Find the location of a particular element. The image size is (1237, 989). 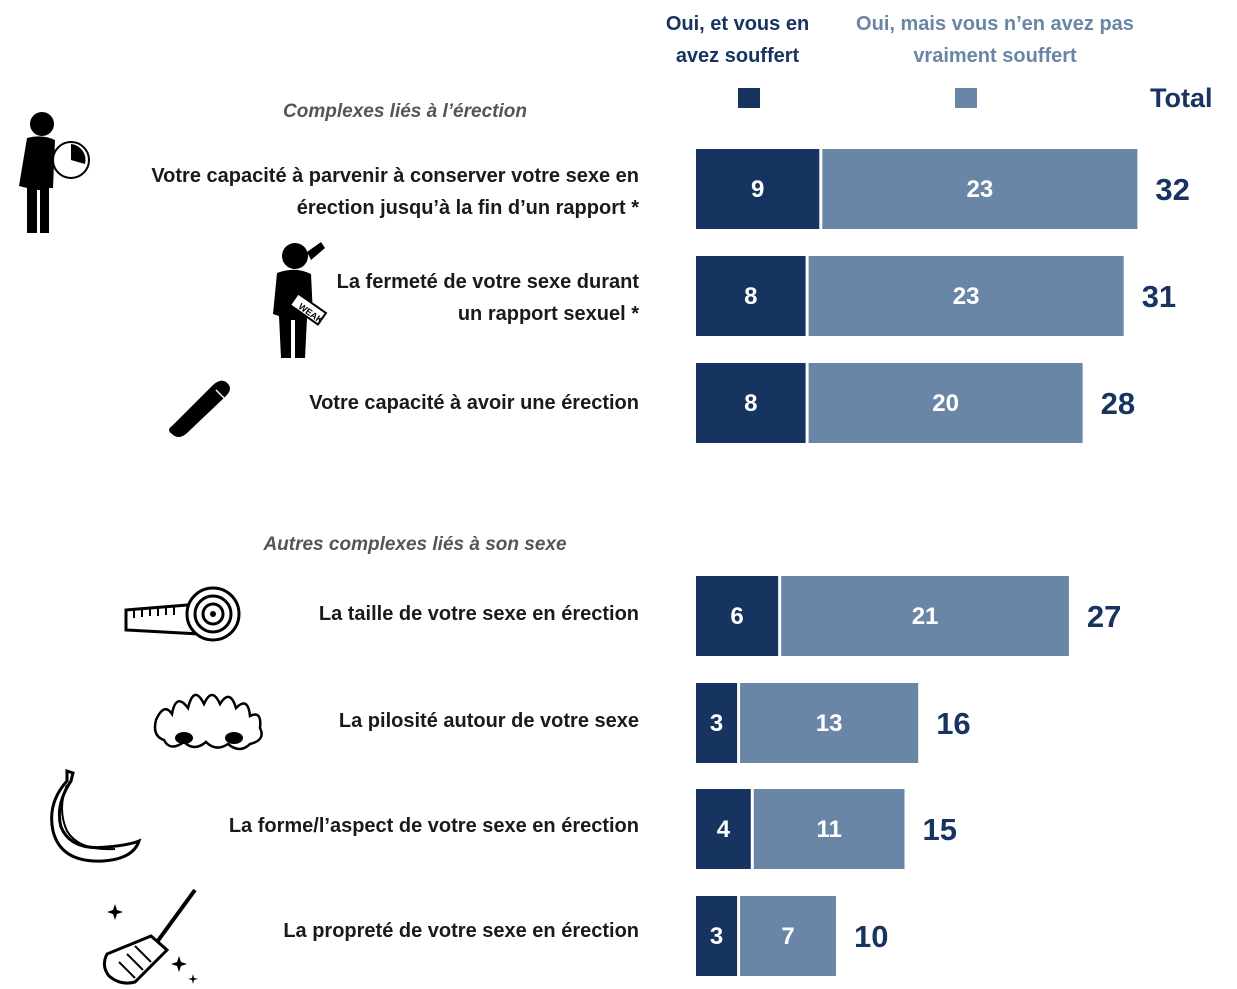

total-label: 16 is located at coordinates (953, 723).